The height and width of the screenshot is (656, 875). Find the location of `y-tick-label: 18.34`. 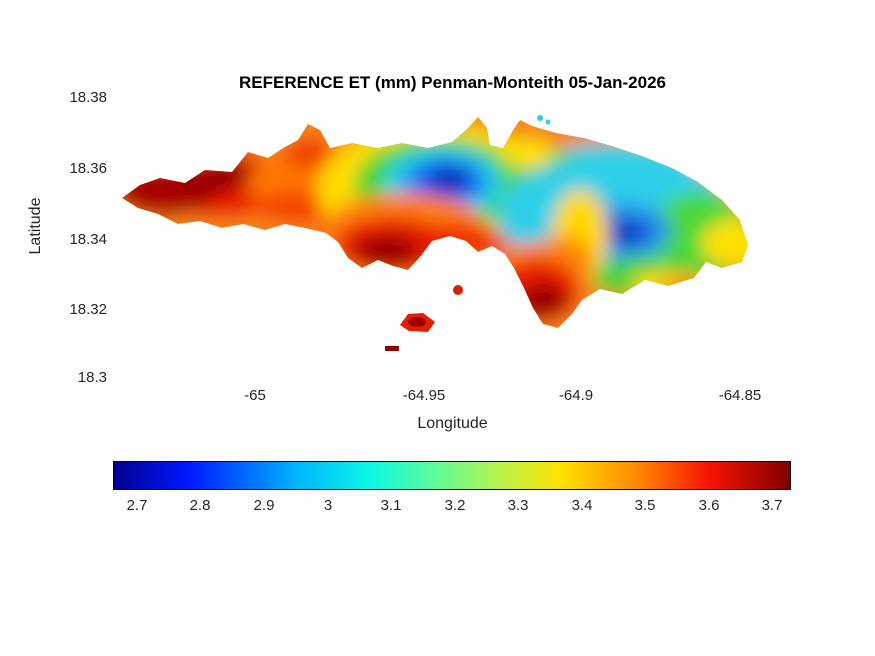

y-tick-label: 18.34 is located at coordinates (88, 239).